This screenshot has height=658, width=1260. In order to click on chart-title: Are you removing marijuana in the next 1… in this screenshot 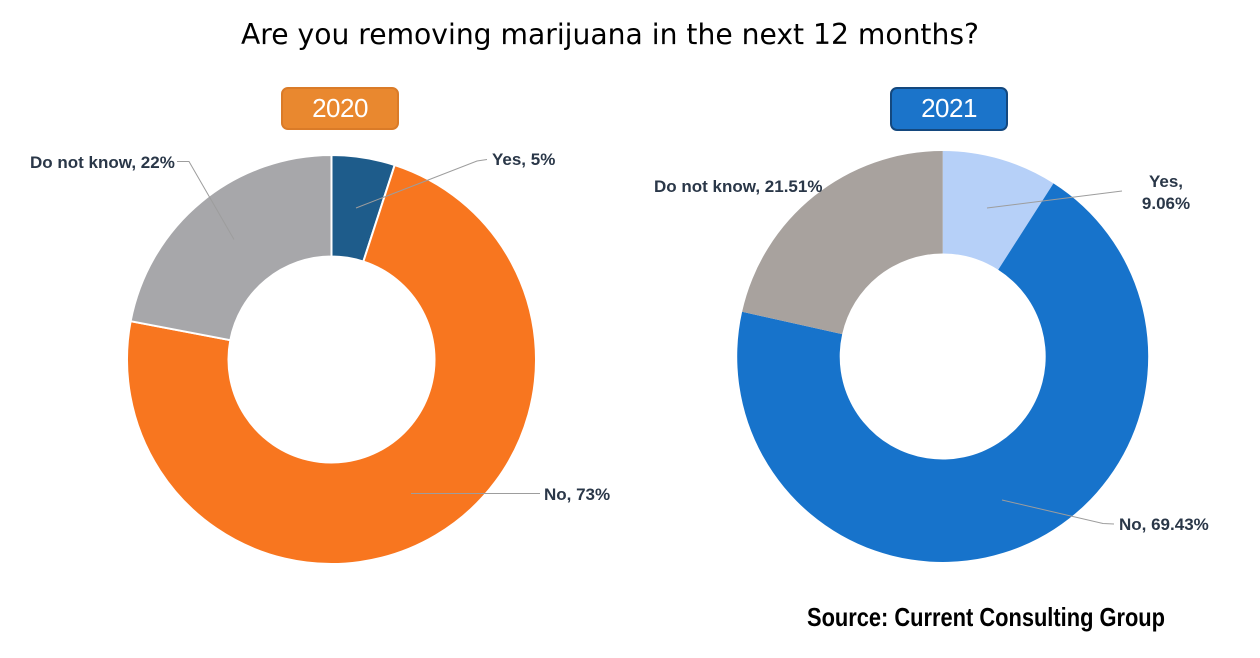, I will do `click(609, 34)`.